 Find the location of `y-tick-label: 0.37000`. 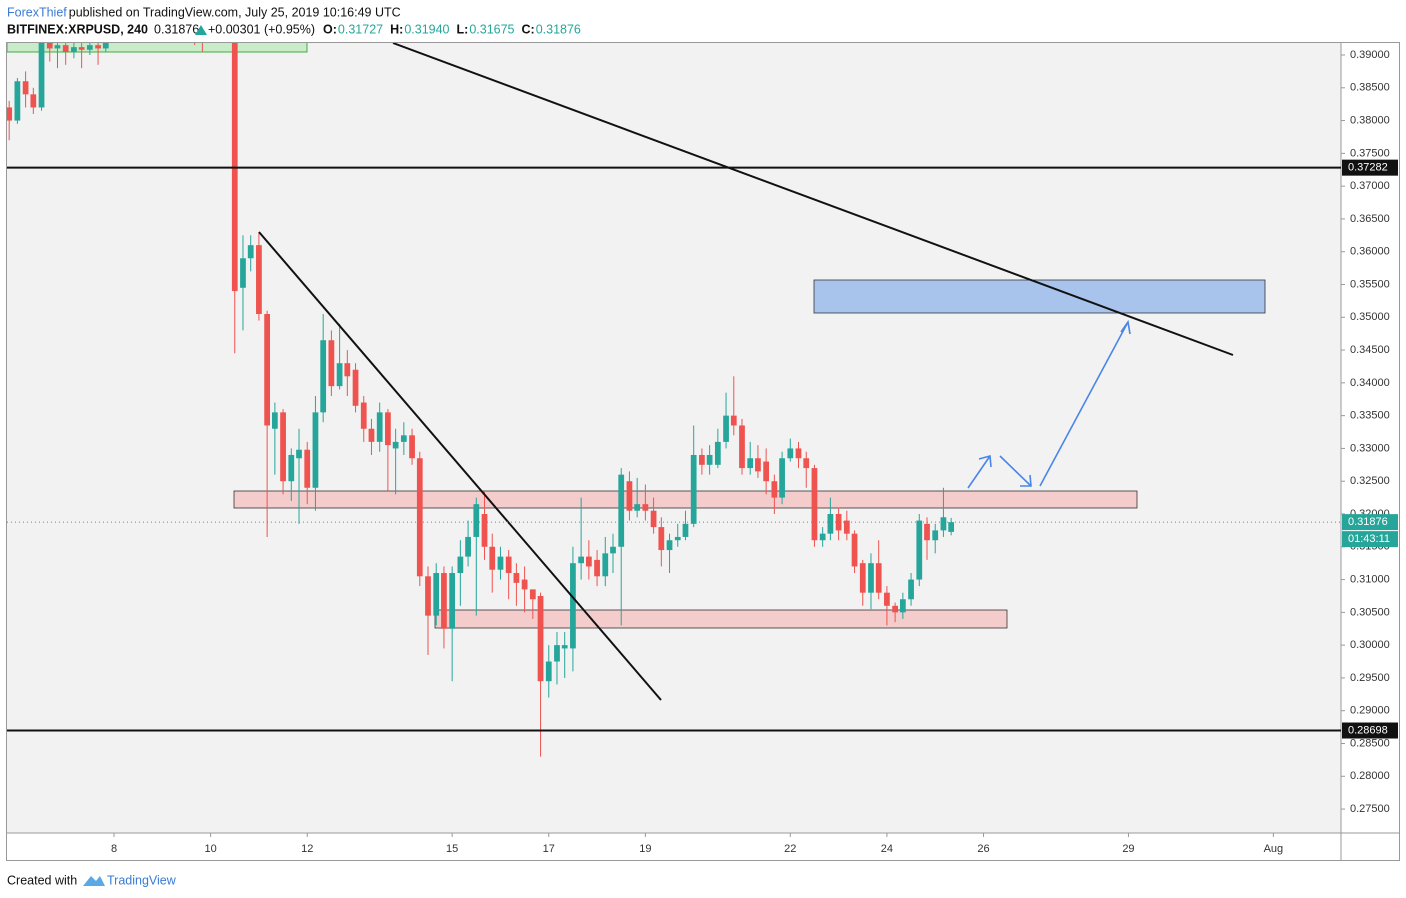

y-tick-label: 0.37000 is located at coordinates (1370, 186).